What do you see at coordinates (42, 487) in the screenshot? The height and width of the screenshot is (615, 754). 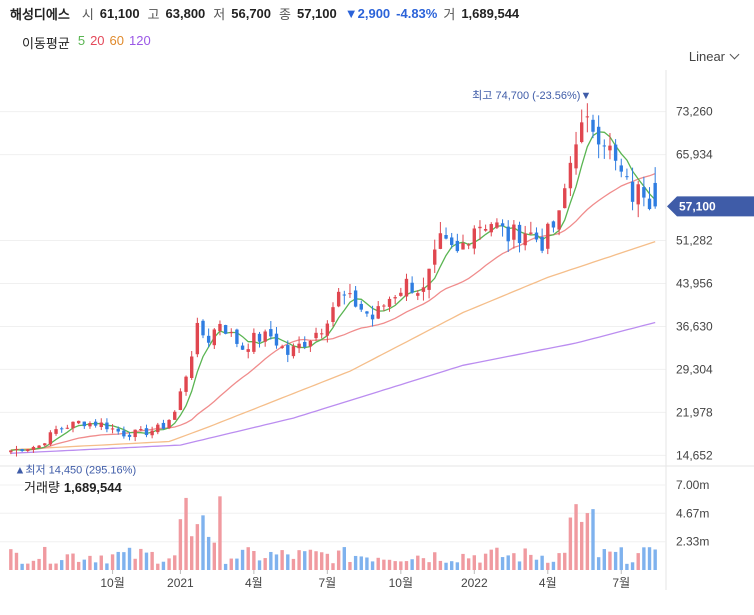 I see `volume-panel-label: 거래량` at bounding box center [42, 487].